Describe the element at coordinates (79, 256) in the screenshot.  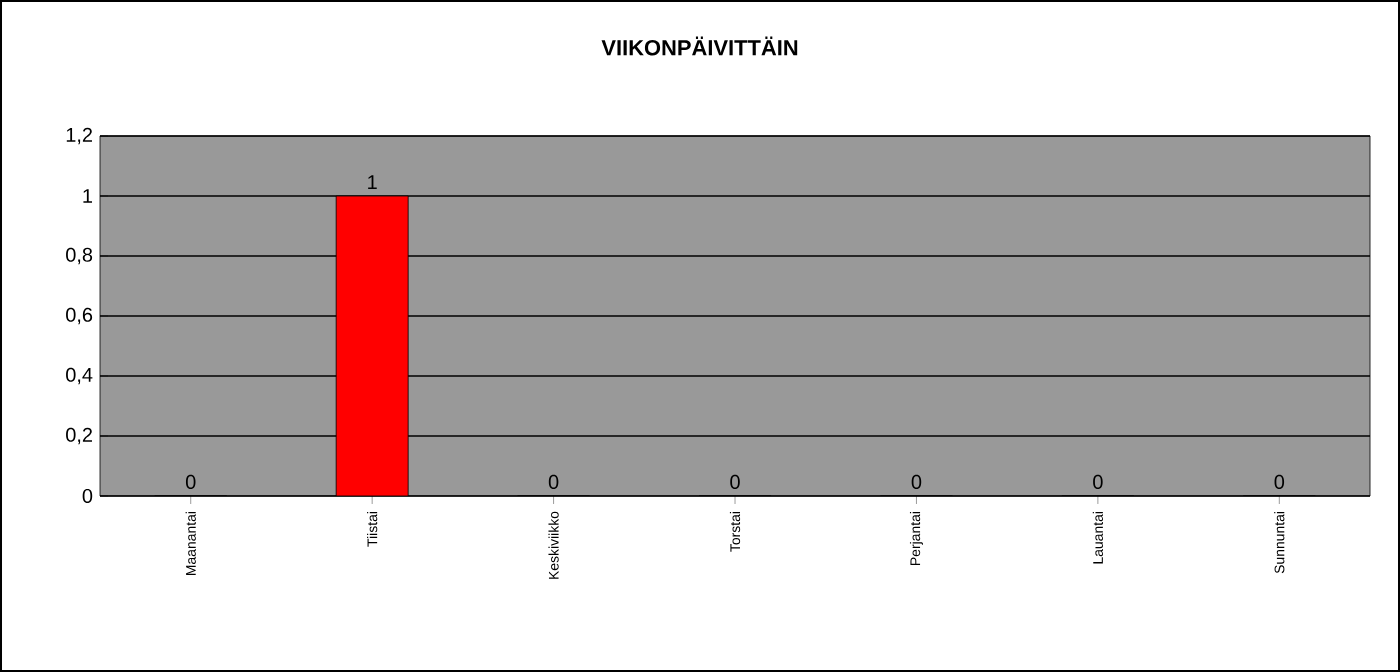
I see `y-tick-label: 0,8` at that location.